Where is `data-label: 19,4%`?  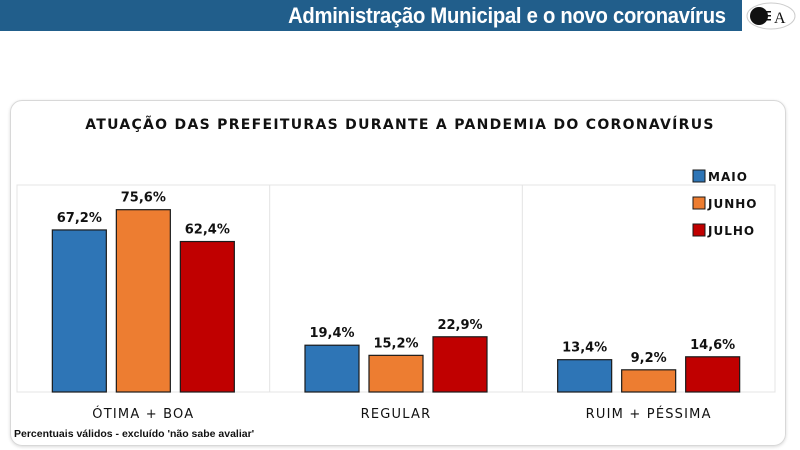
data-label: 19,4% is located at coordinates (331, 333).